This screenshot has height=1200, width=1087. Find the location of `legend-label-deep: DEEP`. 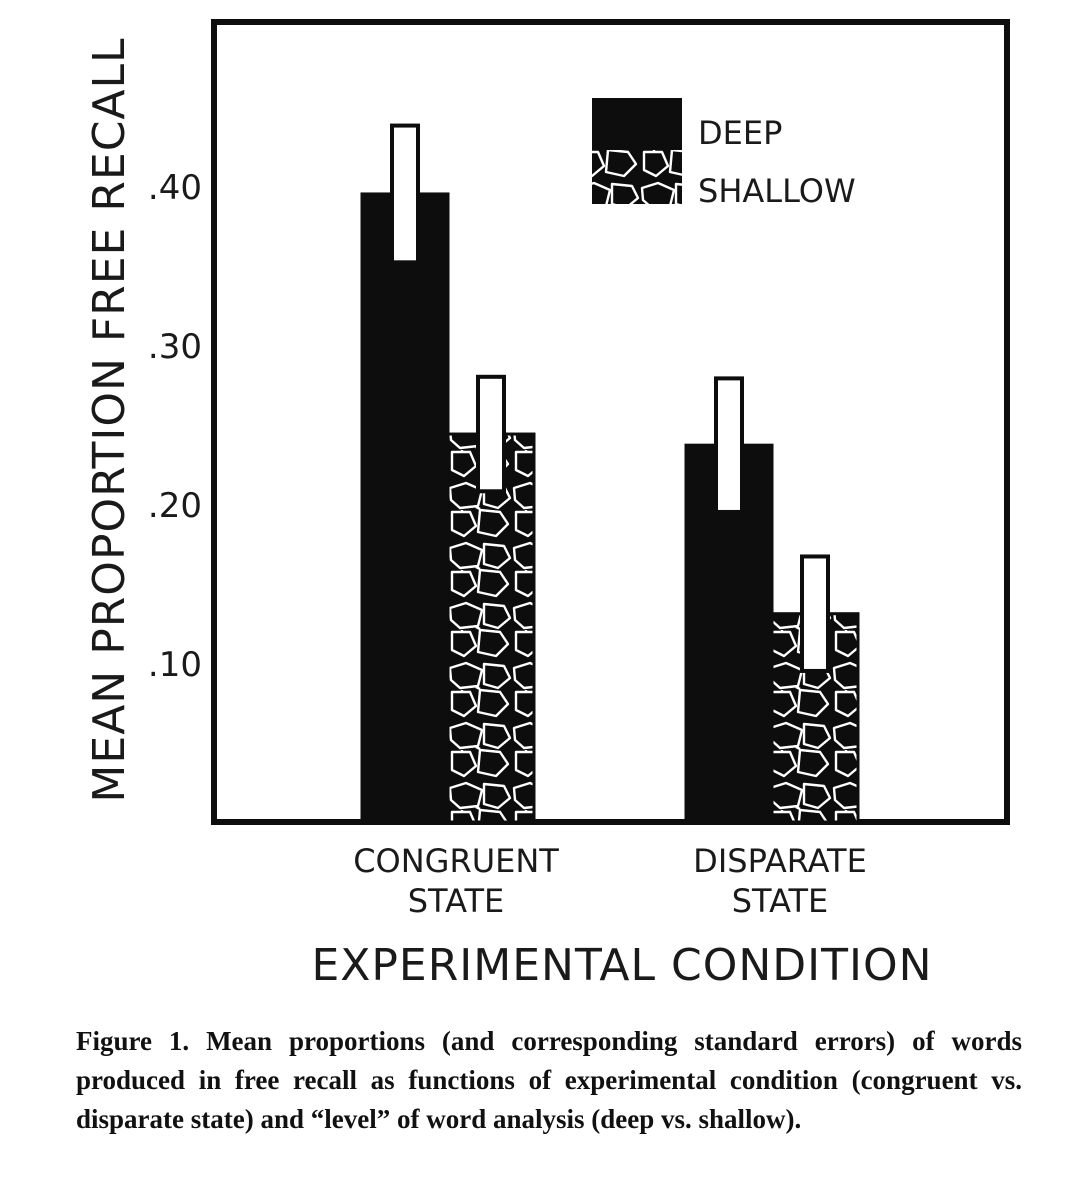

legend-label-deep: DEEP is located at coordinates (740, 133).